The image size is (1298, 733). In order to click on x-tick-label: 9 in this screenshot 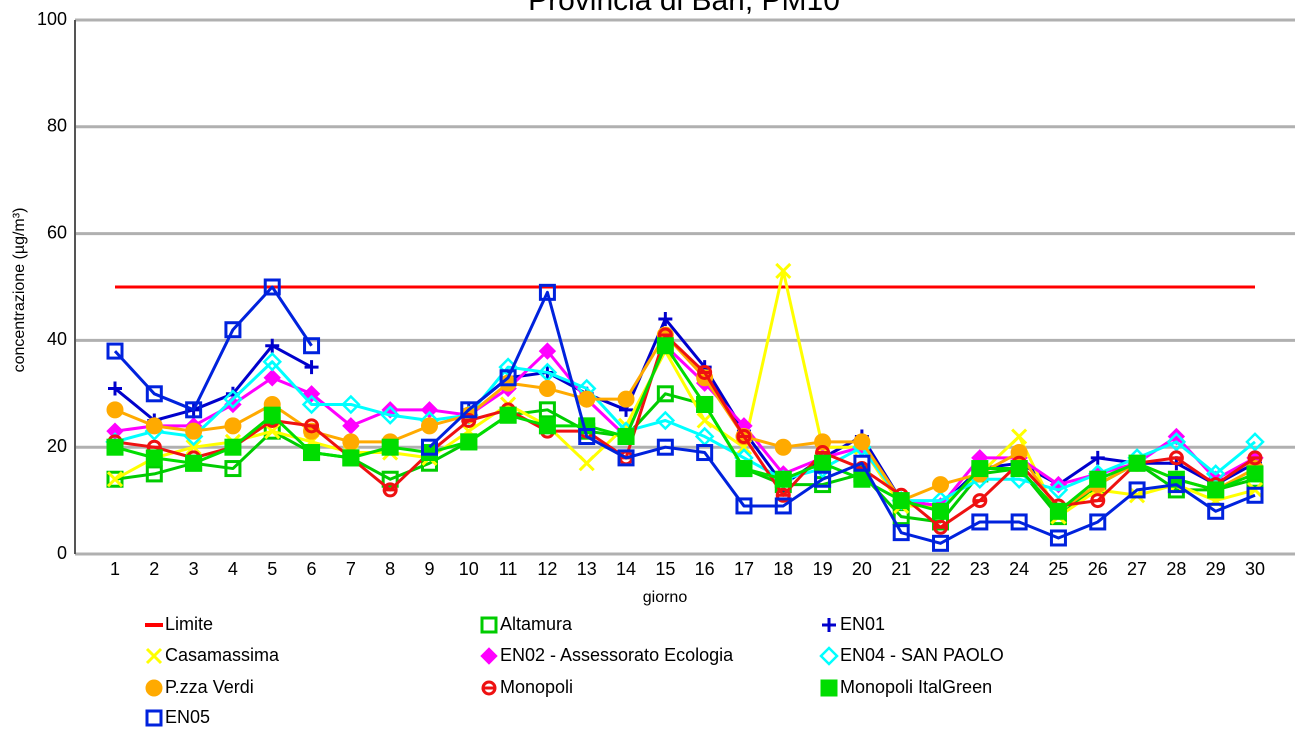, I will do `click(429, 569)`.